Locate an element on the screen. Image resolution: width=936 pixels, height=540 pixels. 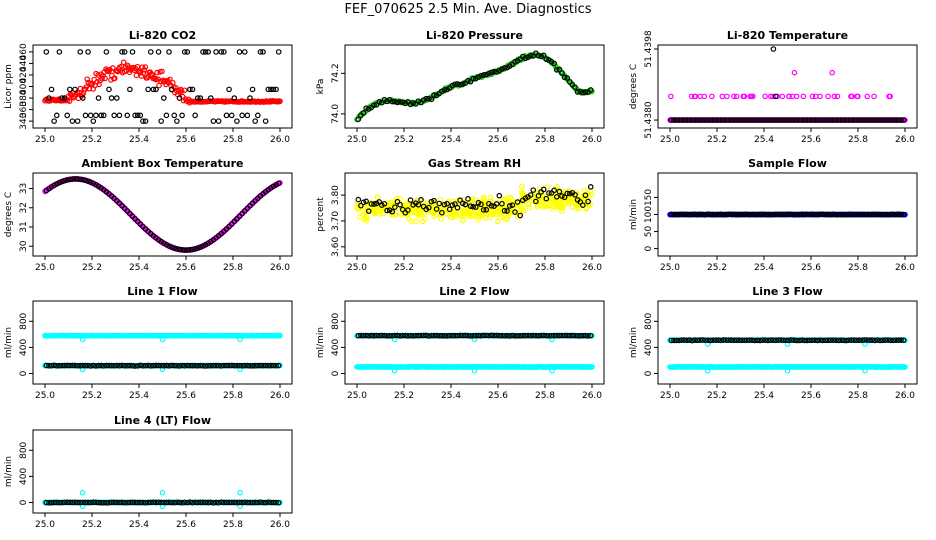
chart-title: Li-820 Temperature is located at coordinates (787, 35).